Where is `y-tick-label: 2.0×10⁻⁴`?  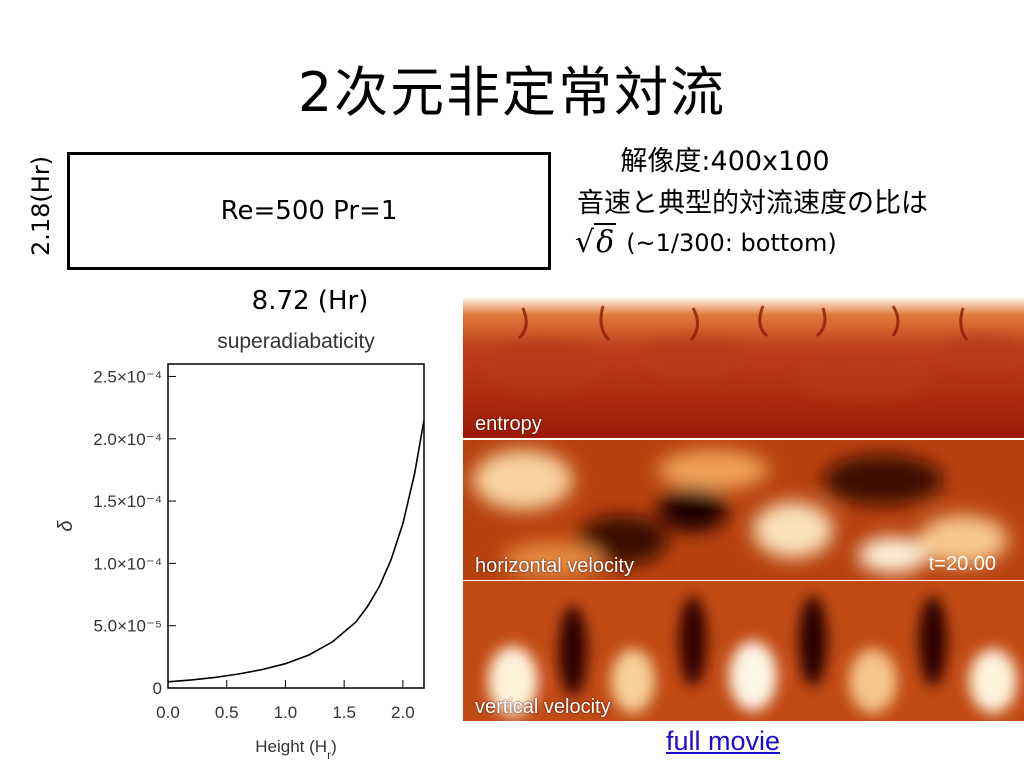 y-tick-label: 2.0×10⁻⁴ is located at coordinates (127, 439).